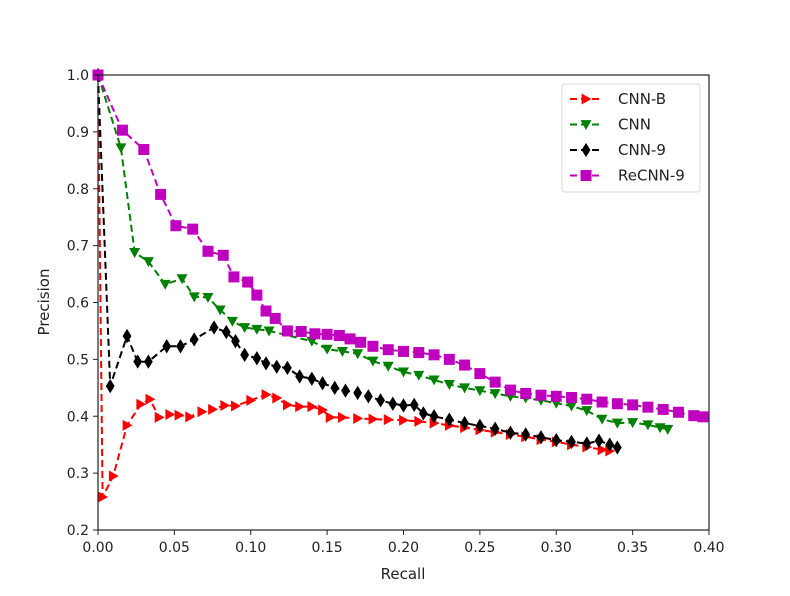 This screenshot has width=790, height=596. What do you see at coordinates (174, 548) in the screenshot?
I see `x-tick-label: 0.05` at bounding box center [174, 548].